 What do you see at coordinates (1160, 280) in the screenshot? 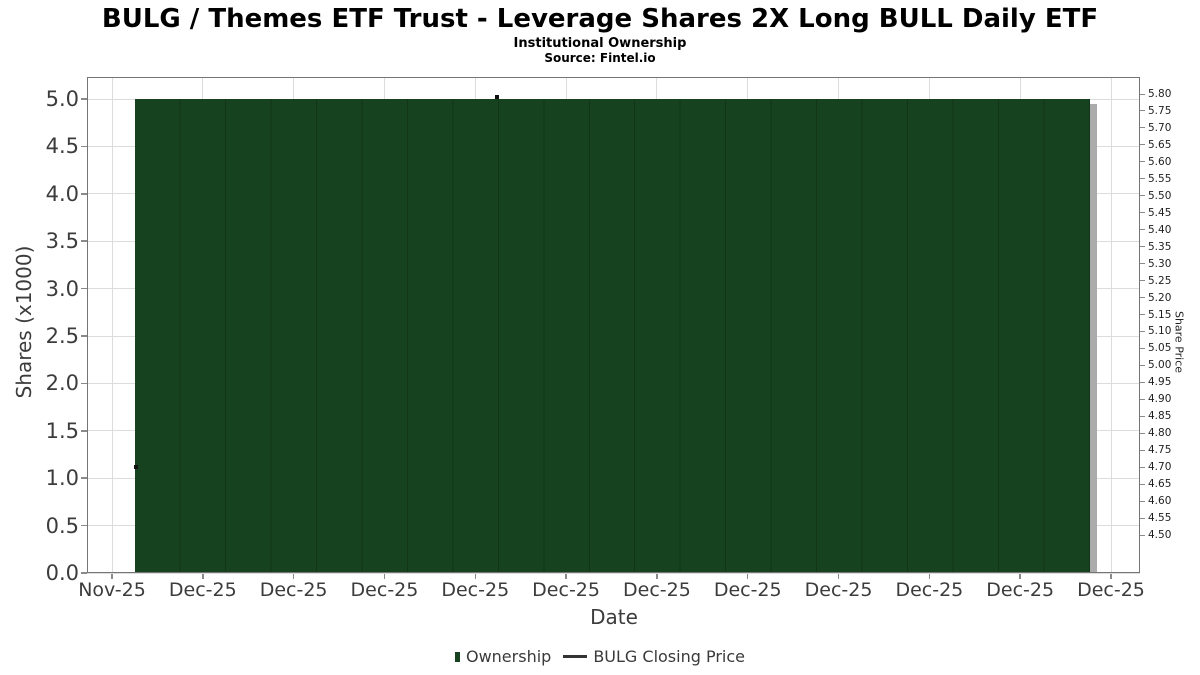
I see `y-right-tick-label: 5.25` at bounding box center [1160, 280].